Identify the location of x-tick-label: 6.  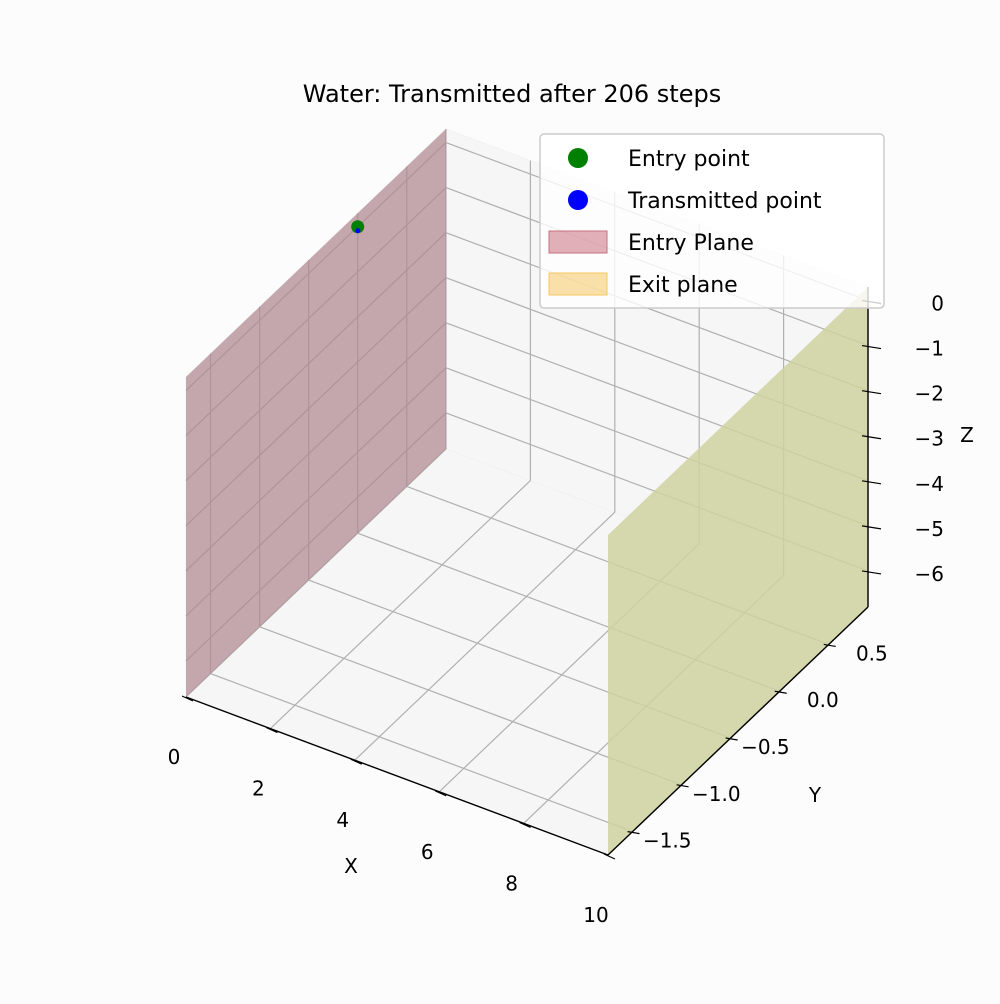
(427, 852).